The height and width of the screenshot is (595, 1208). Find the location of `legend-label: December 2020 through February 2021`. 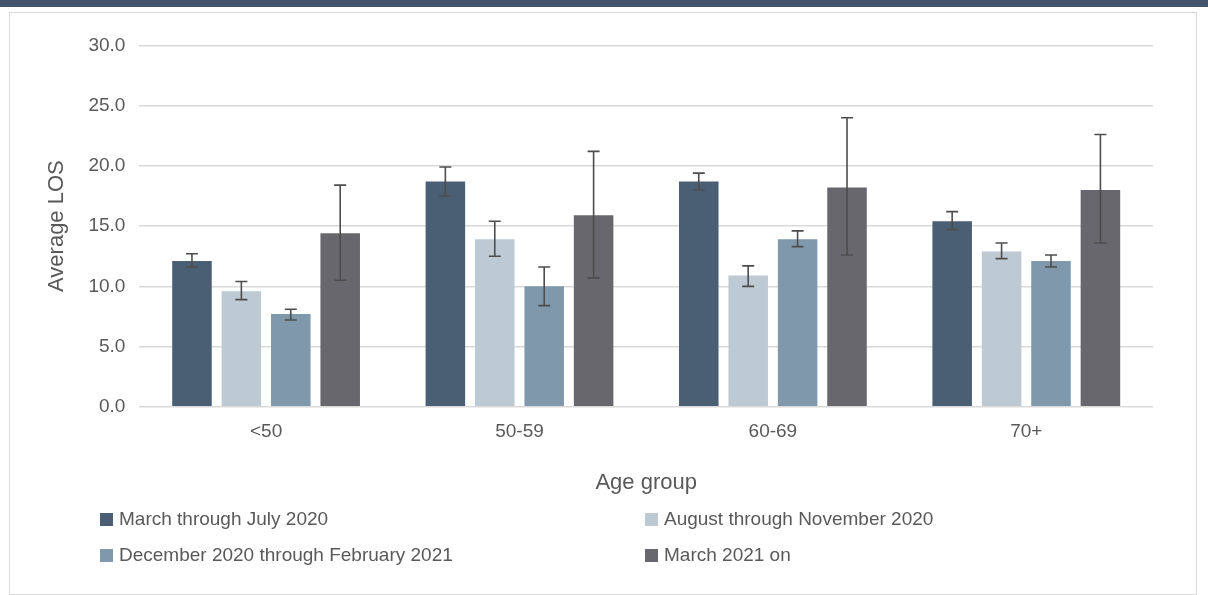

legend-label: December 2020 through February 2021 is located at coordinates (286, 555).